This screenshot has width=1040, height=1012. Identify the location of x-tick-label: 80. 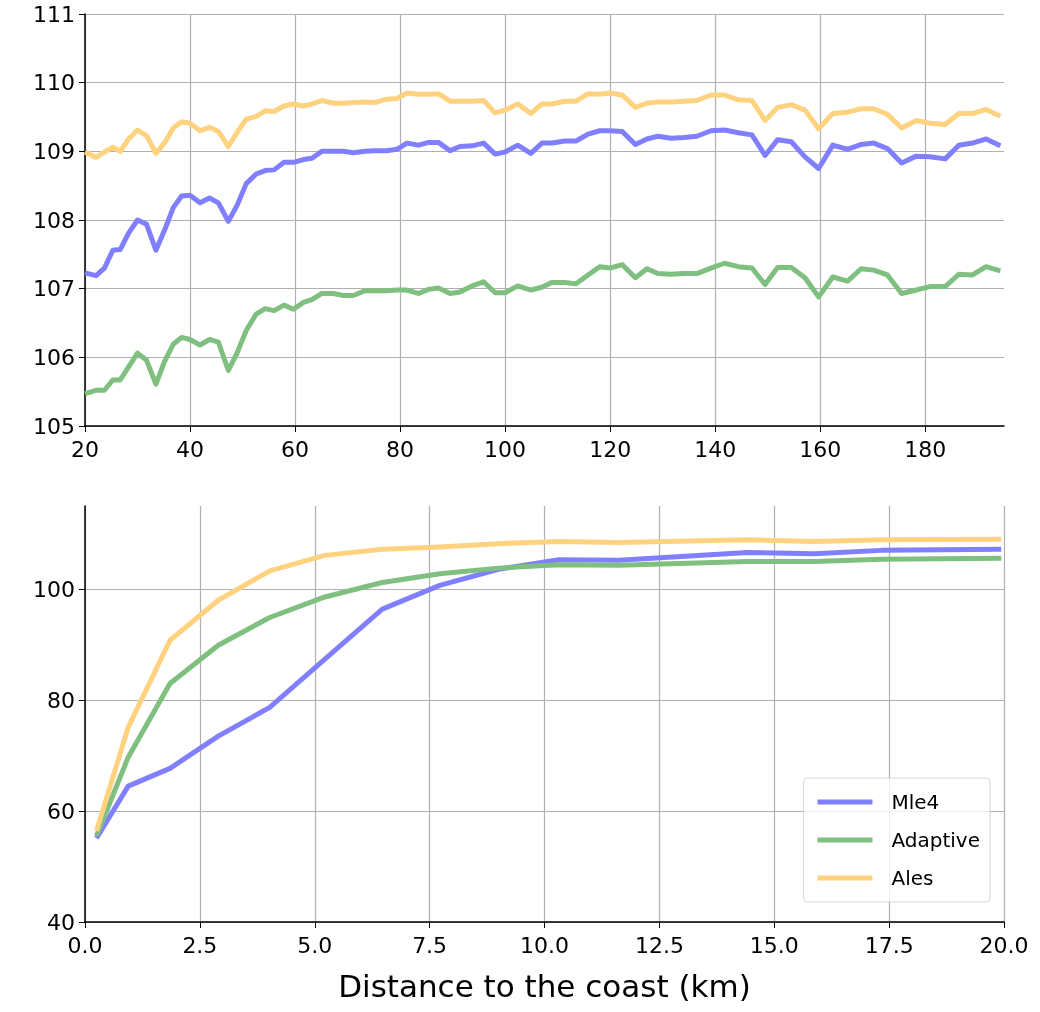
(400, 449).